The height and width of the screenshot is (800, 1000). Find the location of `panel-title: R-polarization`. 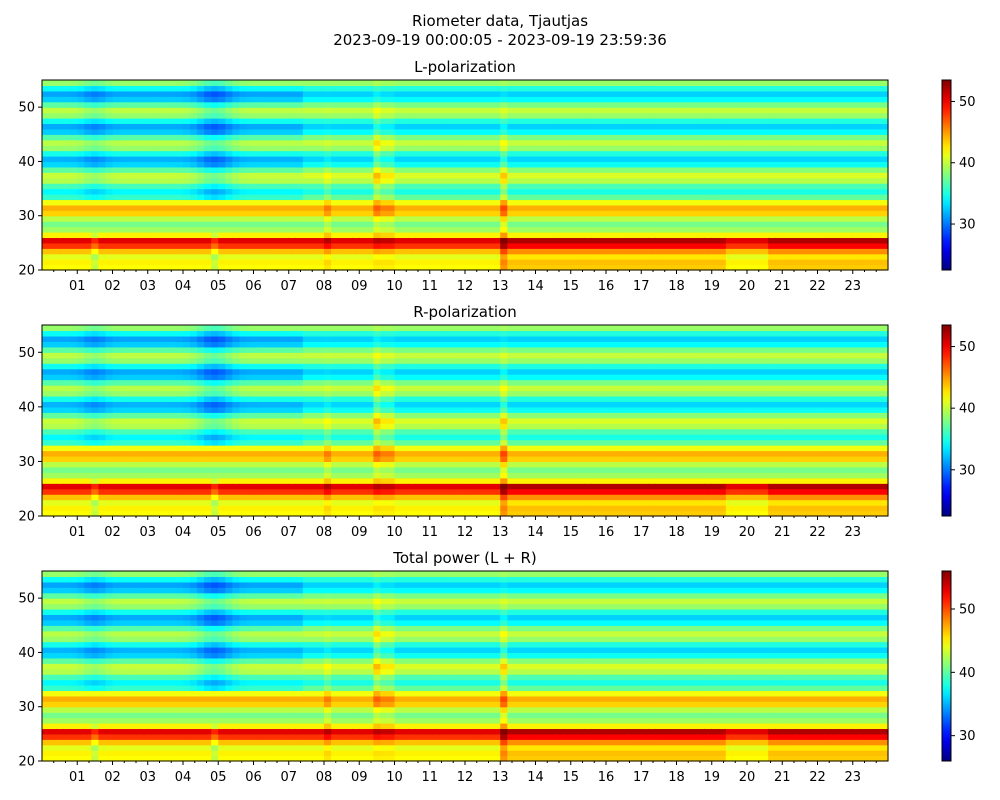

panel-title: R-polarization is located at coordinates (464, 312).